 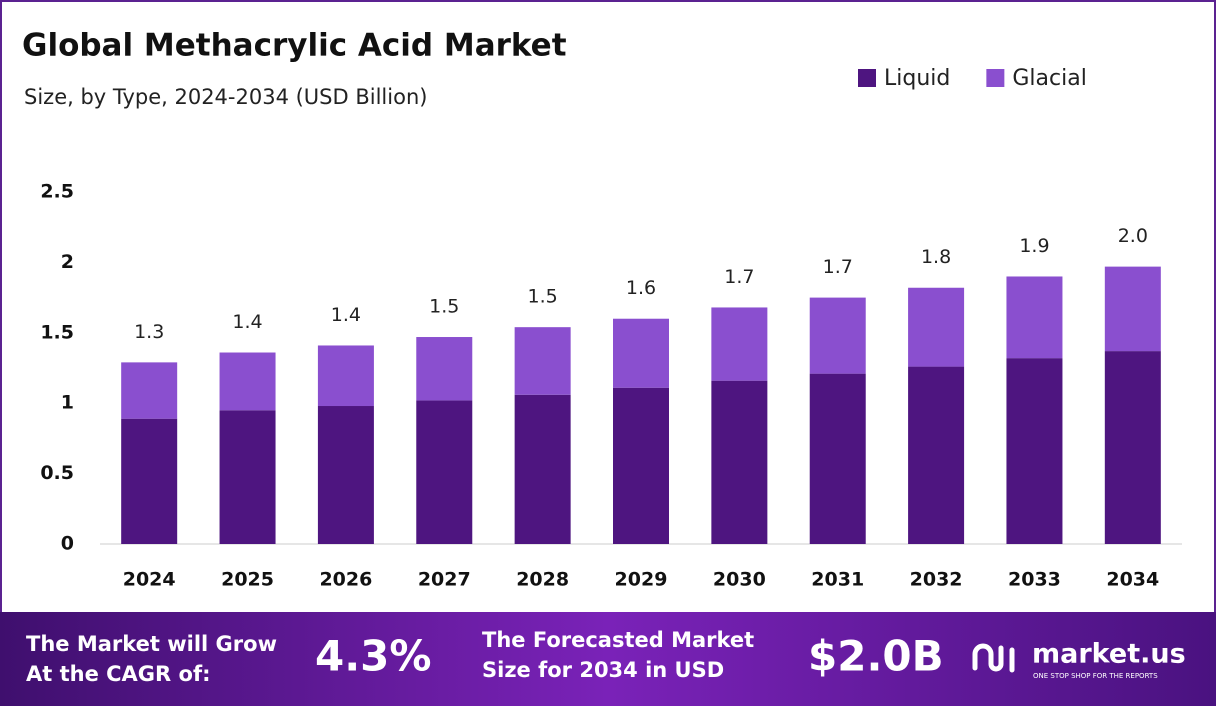 What do you see at coordinates (936, 580) in the screenshot?
I see `x-tick-label: 2032` at bounding box center [936, 580].